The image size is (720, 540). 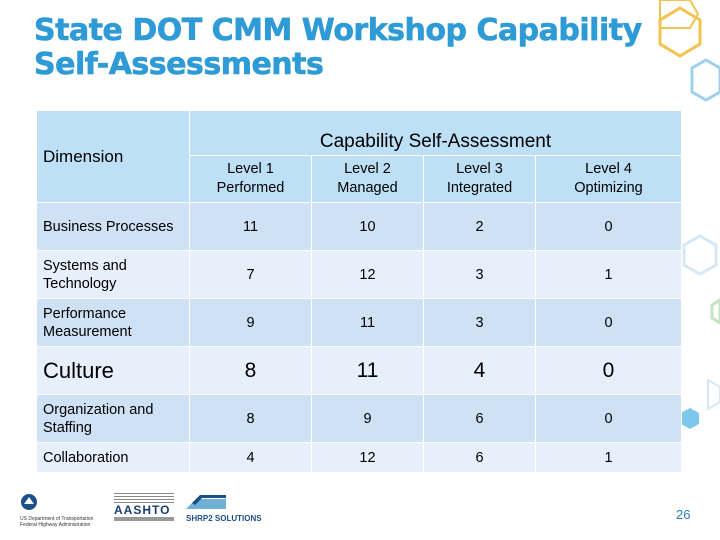 What do you see at coordinates (57, 519) in the screenshot?
I see `fhwa-line1: US Department of Transportation` at bounding box center [57, 519].